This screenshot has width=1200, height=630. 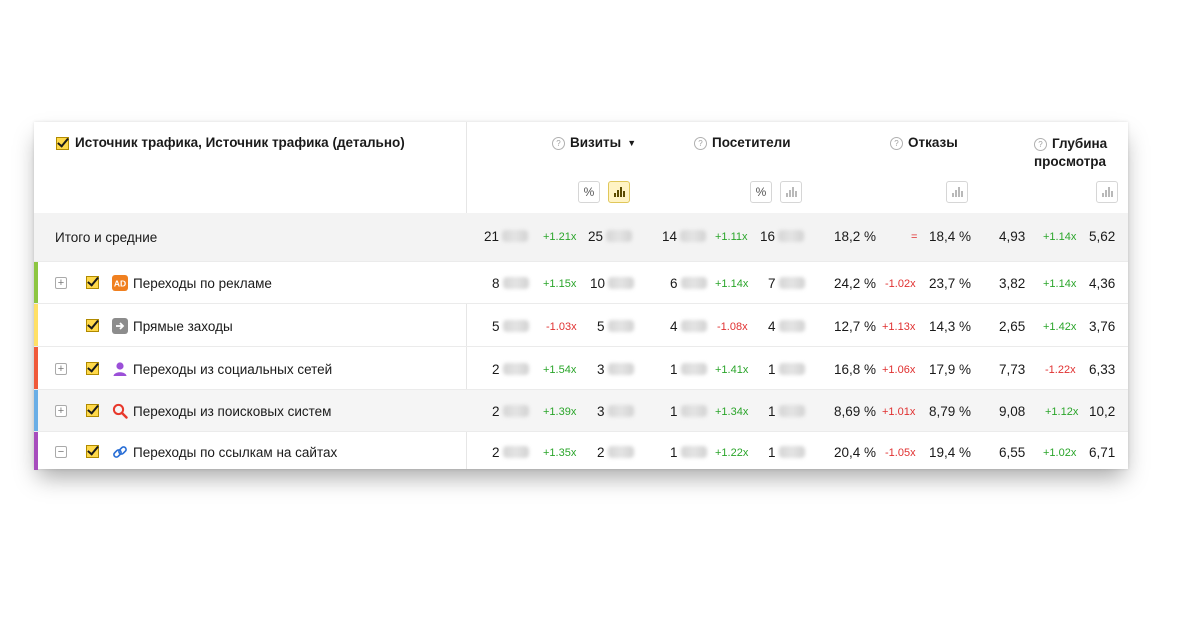 What do you see at coordinates (632, 143) in the screenshot?
I see `sort-desc-icon: ▼` at bounding box center [632, 143].